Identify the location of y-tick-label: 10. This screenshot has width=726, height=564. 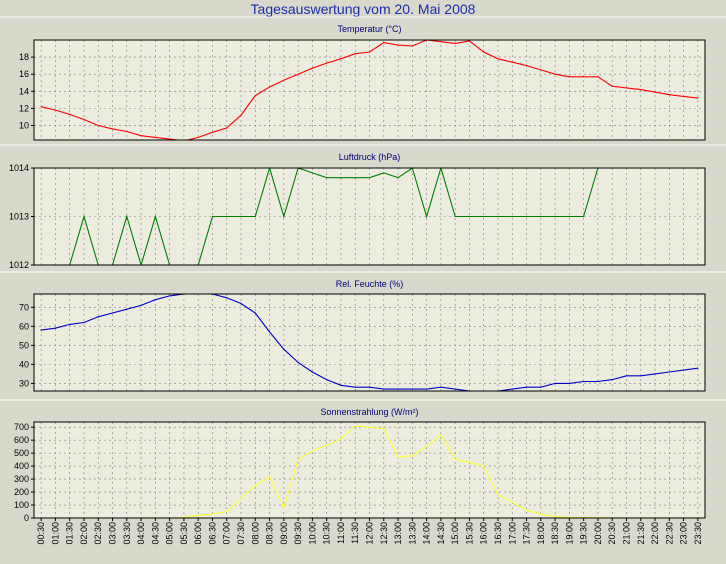
(24, 125).